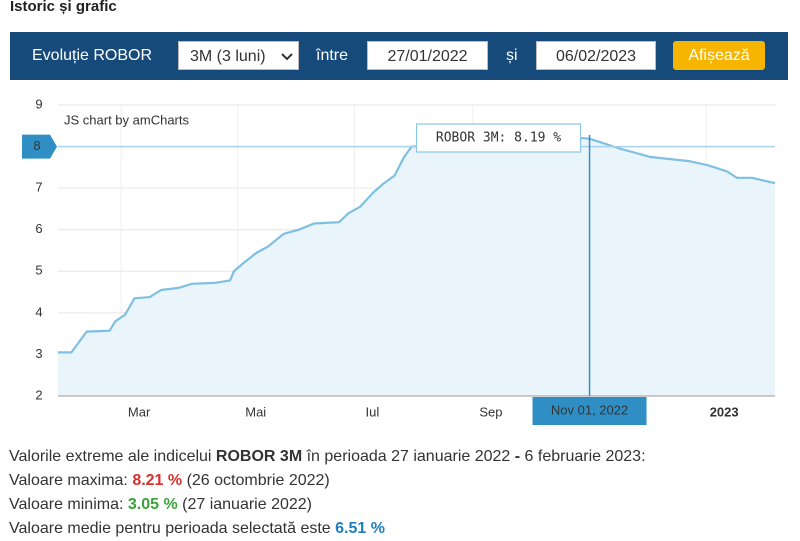 The width and height of the screenshot is (800, 541). What do you see at coordinates (583, 456) in the screenshot?
I see `text: 6 februarie 2023:` at bounding box center [583, 456].